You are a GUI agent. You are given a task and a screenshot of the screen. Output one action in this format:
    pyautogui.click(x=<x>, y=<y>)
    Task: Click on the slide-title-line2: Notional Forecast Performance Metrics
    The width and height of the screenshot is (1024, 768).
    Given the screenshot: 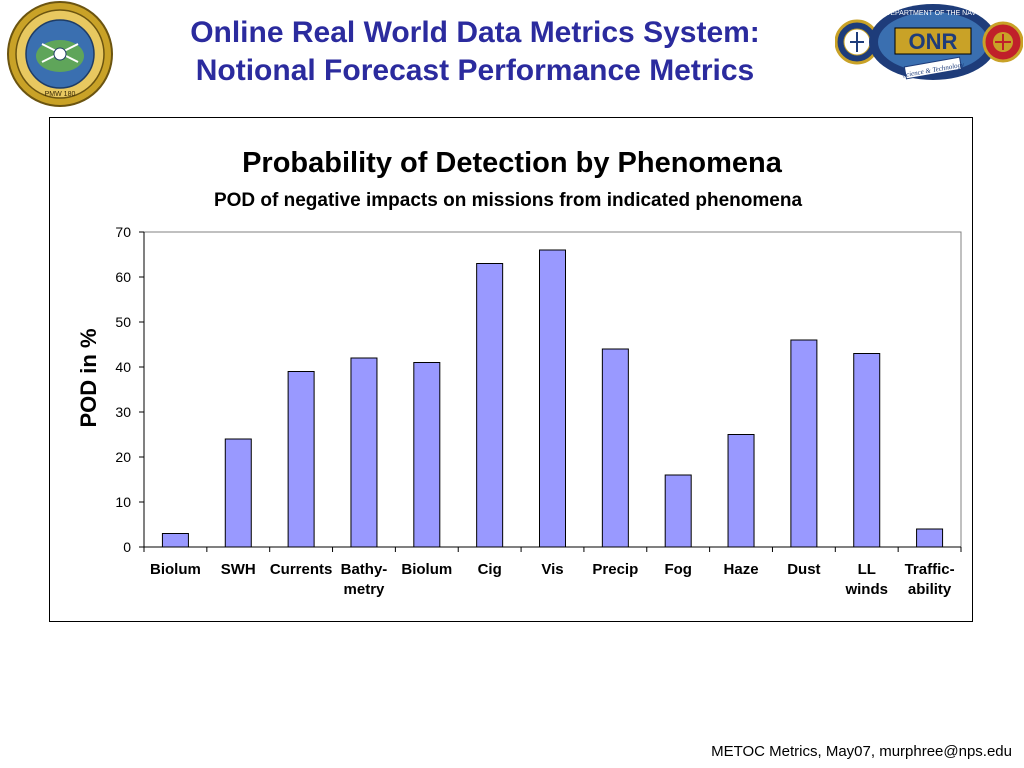 What is the action you would take?
    pyautogui.click(x=475, y=70)
    